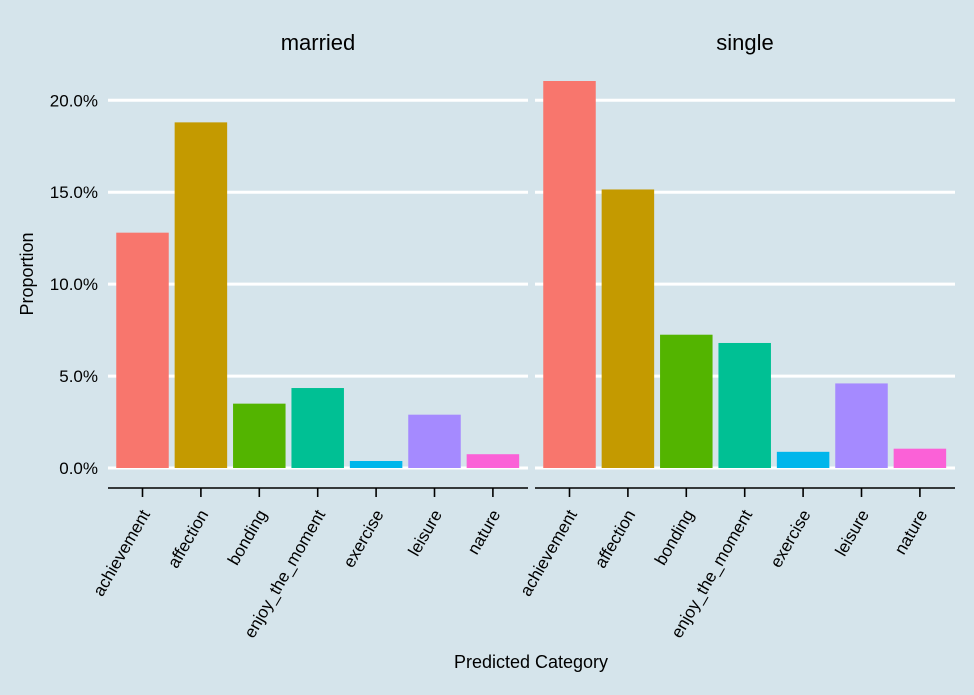 The width and height of the screenshot is (974, 695). What do you see at coordinates (376, 464) in the screenshot?
I see `bar-married-exercise` at bounding box center [376, 464].